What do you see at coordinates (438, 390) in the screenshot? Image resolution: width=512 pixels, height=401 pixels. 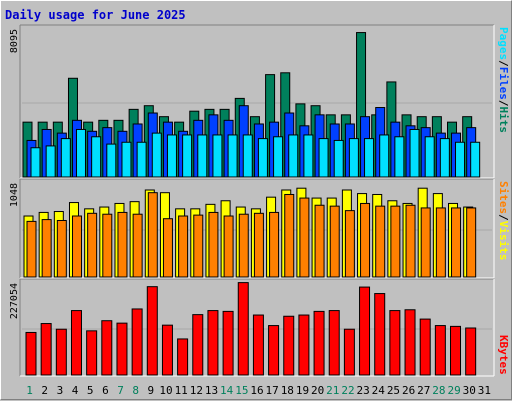 I see `x-tick-label-day-28: 28` at bounding box center [438, 390].